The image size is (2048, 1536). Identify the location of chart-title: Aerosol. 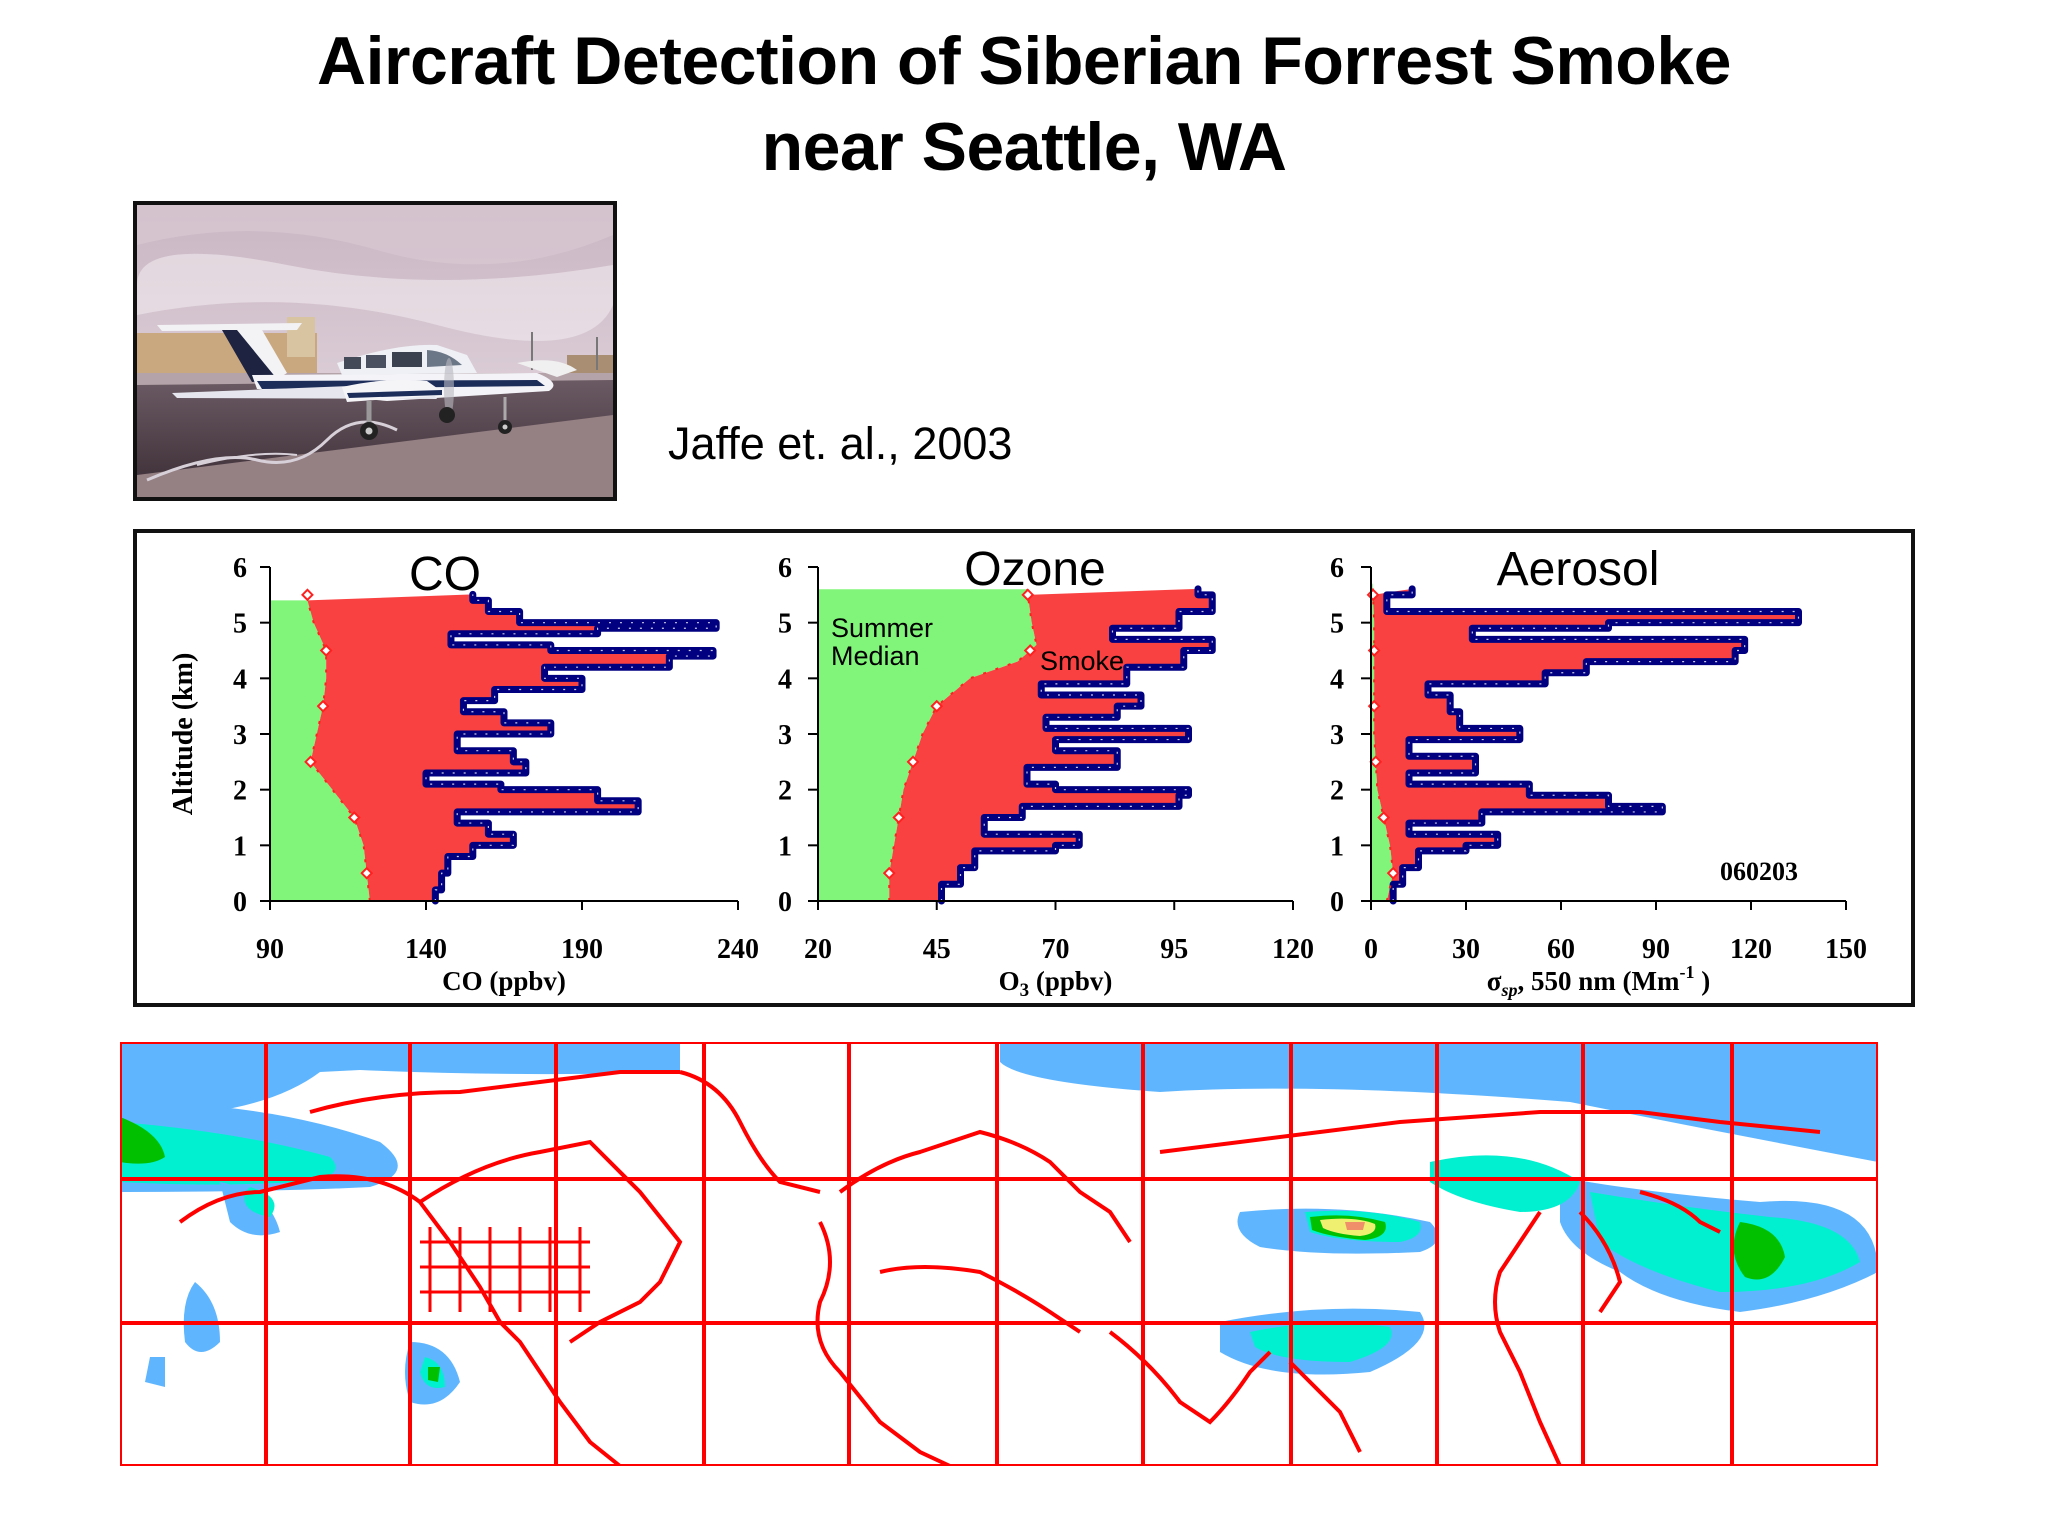
(1578, 569).